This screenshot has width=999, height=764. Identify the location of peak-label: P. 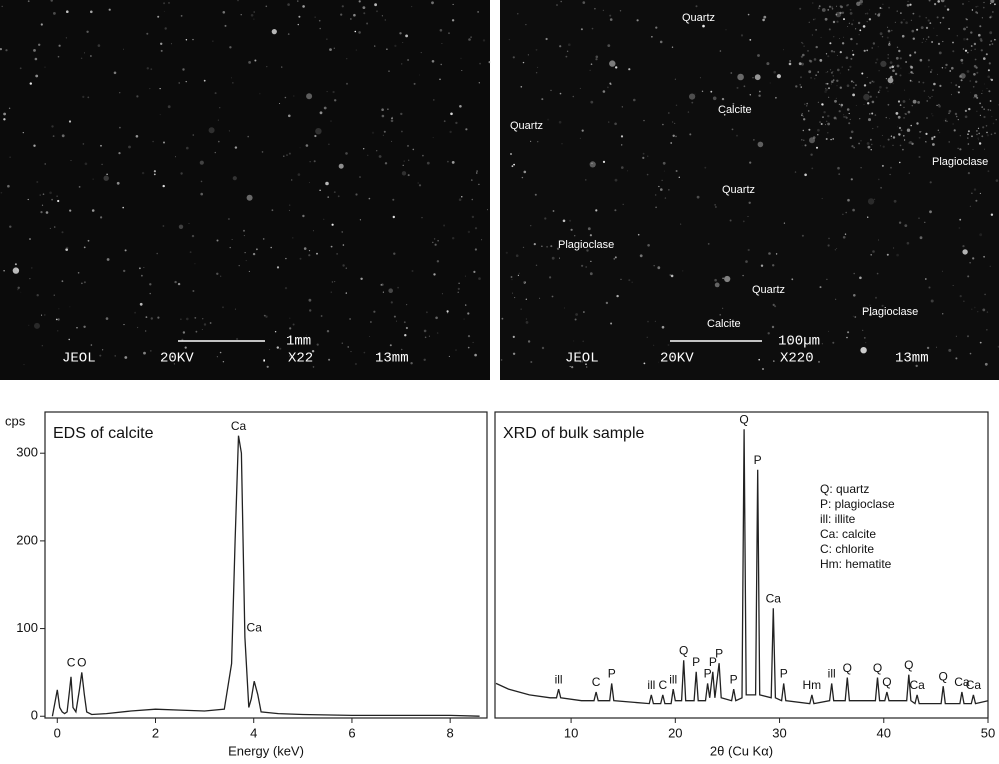
(708, 674).